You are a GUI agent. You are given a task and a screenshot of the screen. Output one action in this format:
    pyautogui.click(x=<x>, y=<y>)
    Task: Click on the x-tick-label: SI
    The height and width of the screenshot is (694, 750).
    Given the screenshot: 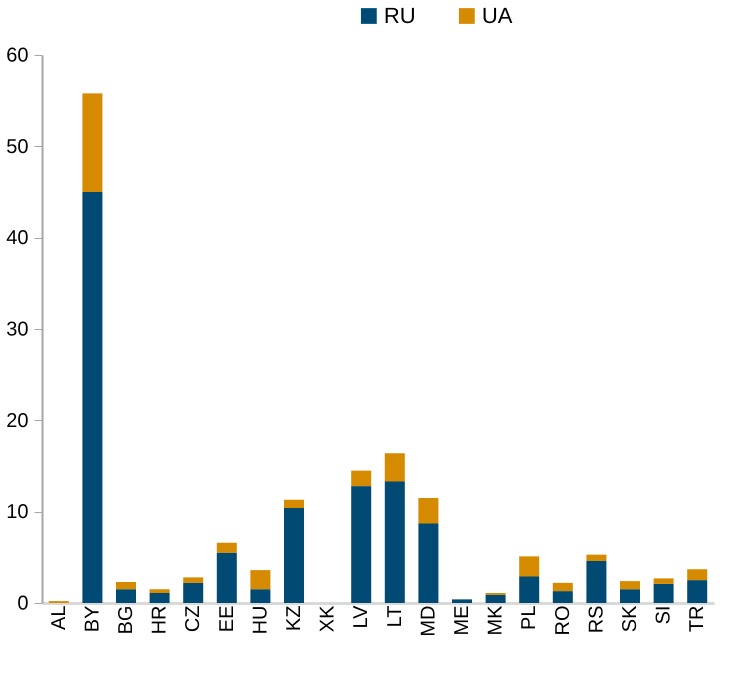 What is the action you would take?
    pyautogui.click(x=663, y=615)
    